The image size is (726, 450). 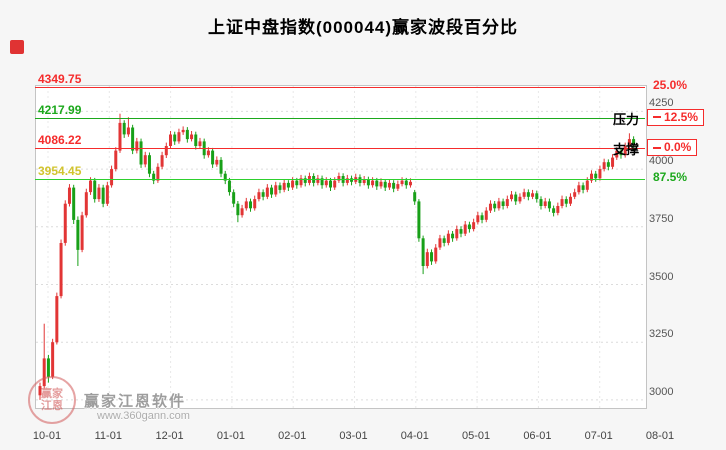 What do you see at coordinates (598, 436) in the screenshot?
I see `x-axis-tick-label: 07-01` at bounding box center [598, 436].